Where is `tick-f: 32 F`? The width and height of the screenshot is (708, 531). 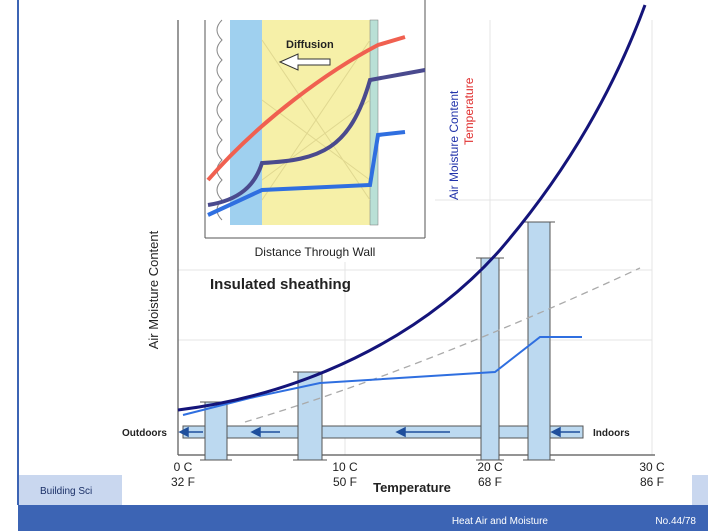
tick-f: 32 F is located at coordinates (183, 482).